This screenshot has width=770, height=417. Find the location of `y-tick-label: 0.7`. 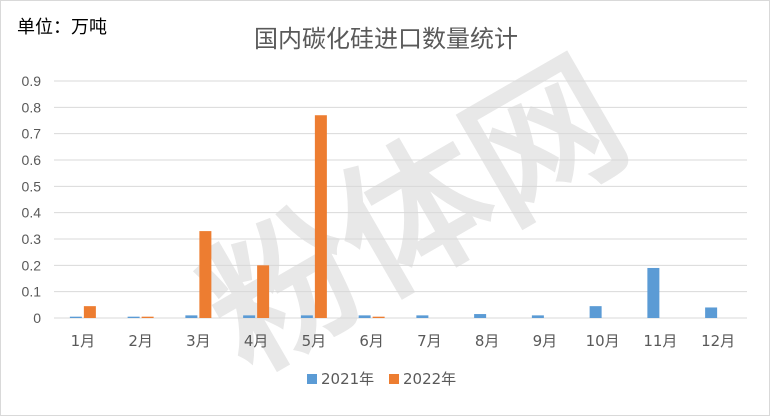

y-tick-label: 0.7 is located at coordinates (32, 134).